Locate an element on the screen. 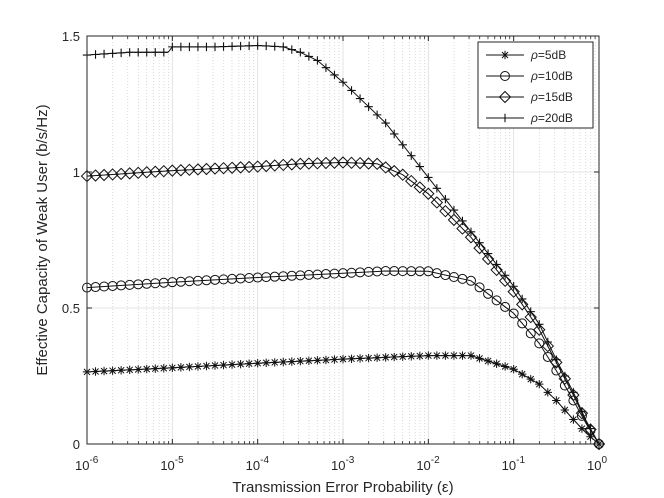  legend-marker-asterisk is located at coordinates (505, 55).